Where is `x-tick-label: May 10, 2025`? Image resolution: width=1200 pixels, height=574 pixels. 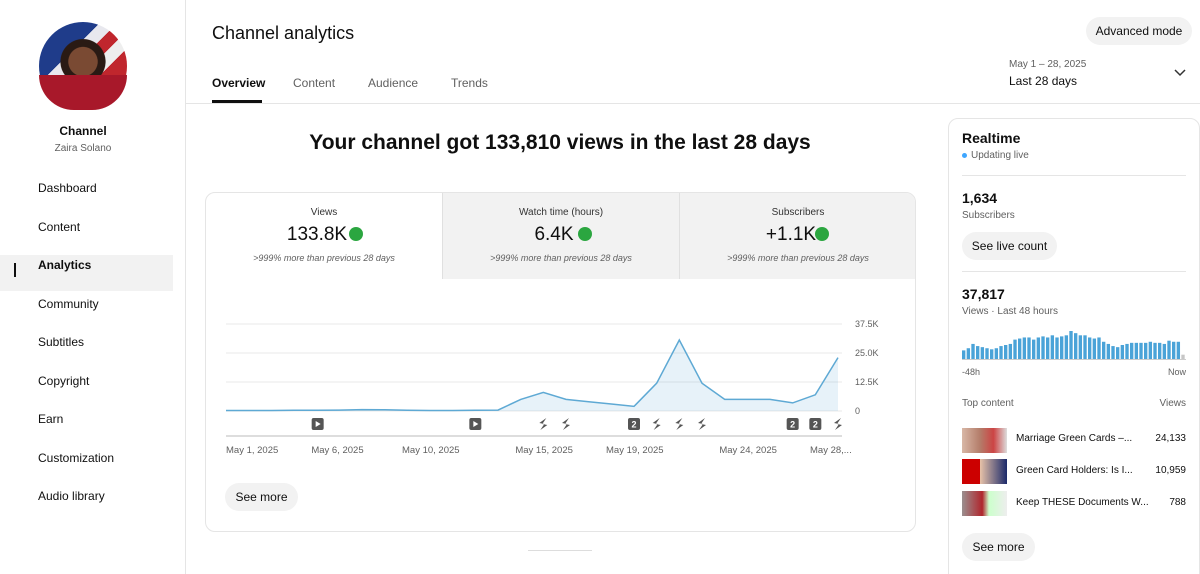
x-tick-label: May 10, 2025 is located at coordinates (431, 450).